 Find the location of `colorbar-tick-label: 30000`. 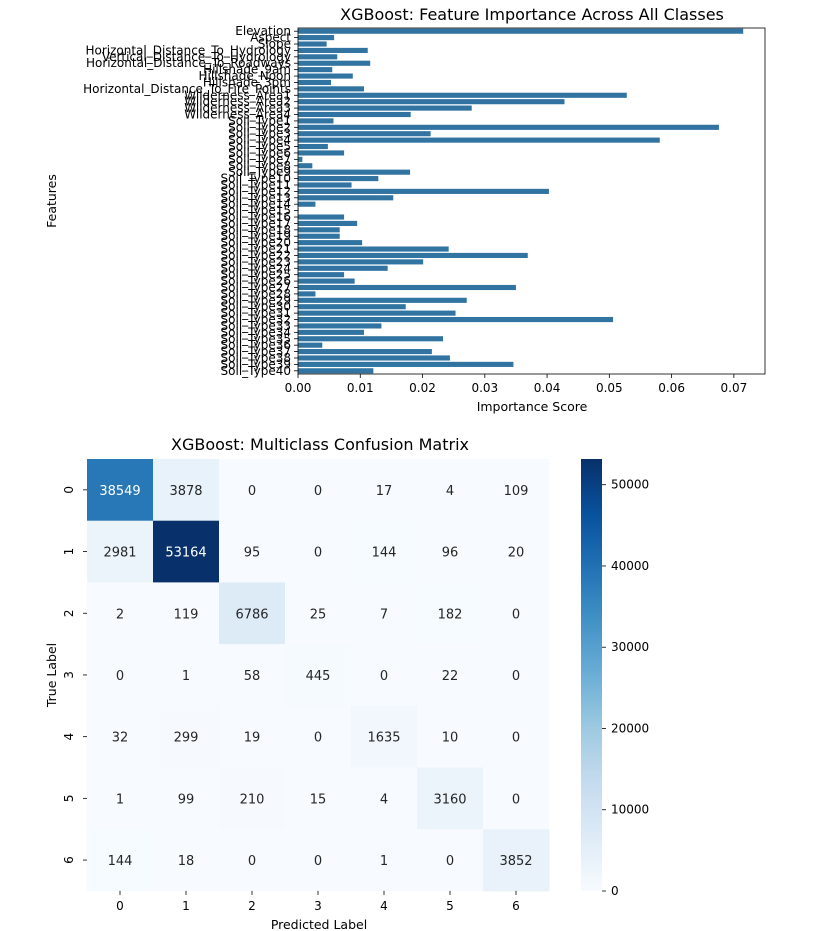

colorbar-tick-label: 30000 is located at coordinates (630, 647).